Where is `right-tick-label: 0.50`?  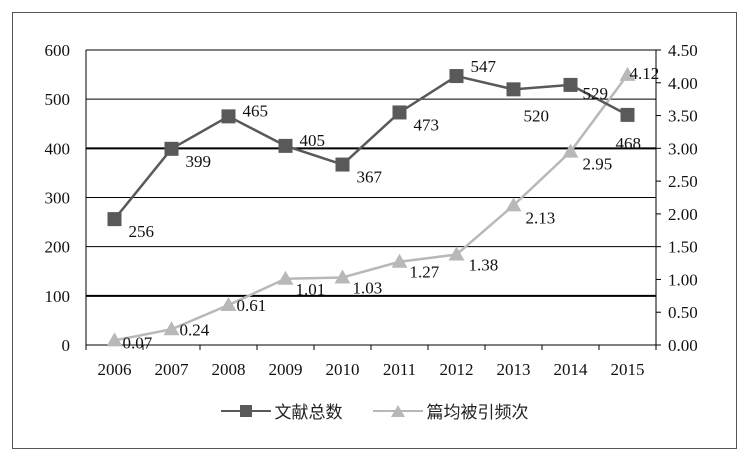 right-tick-label: 0.50 is located at coordinates (683, 312).